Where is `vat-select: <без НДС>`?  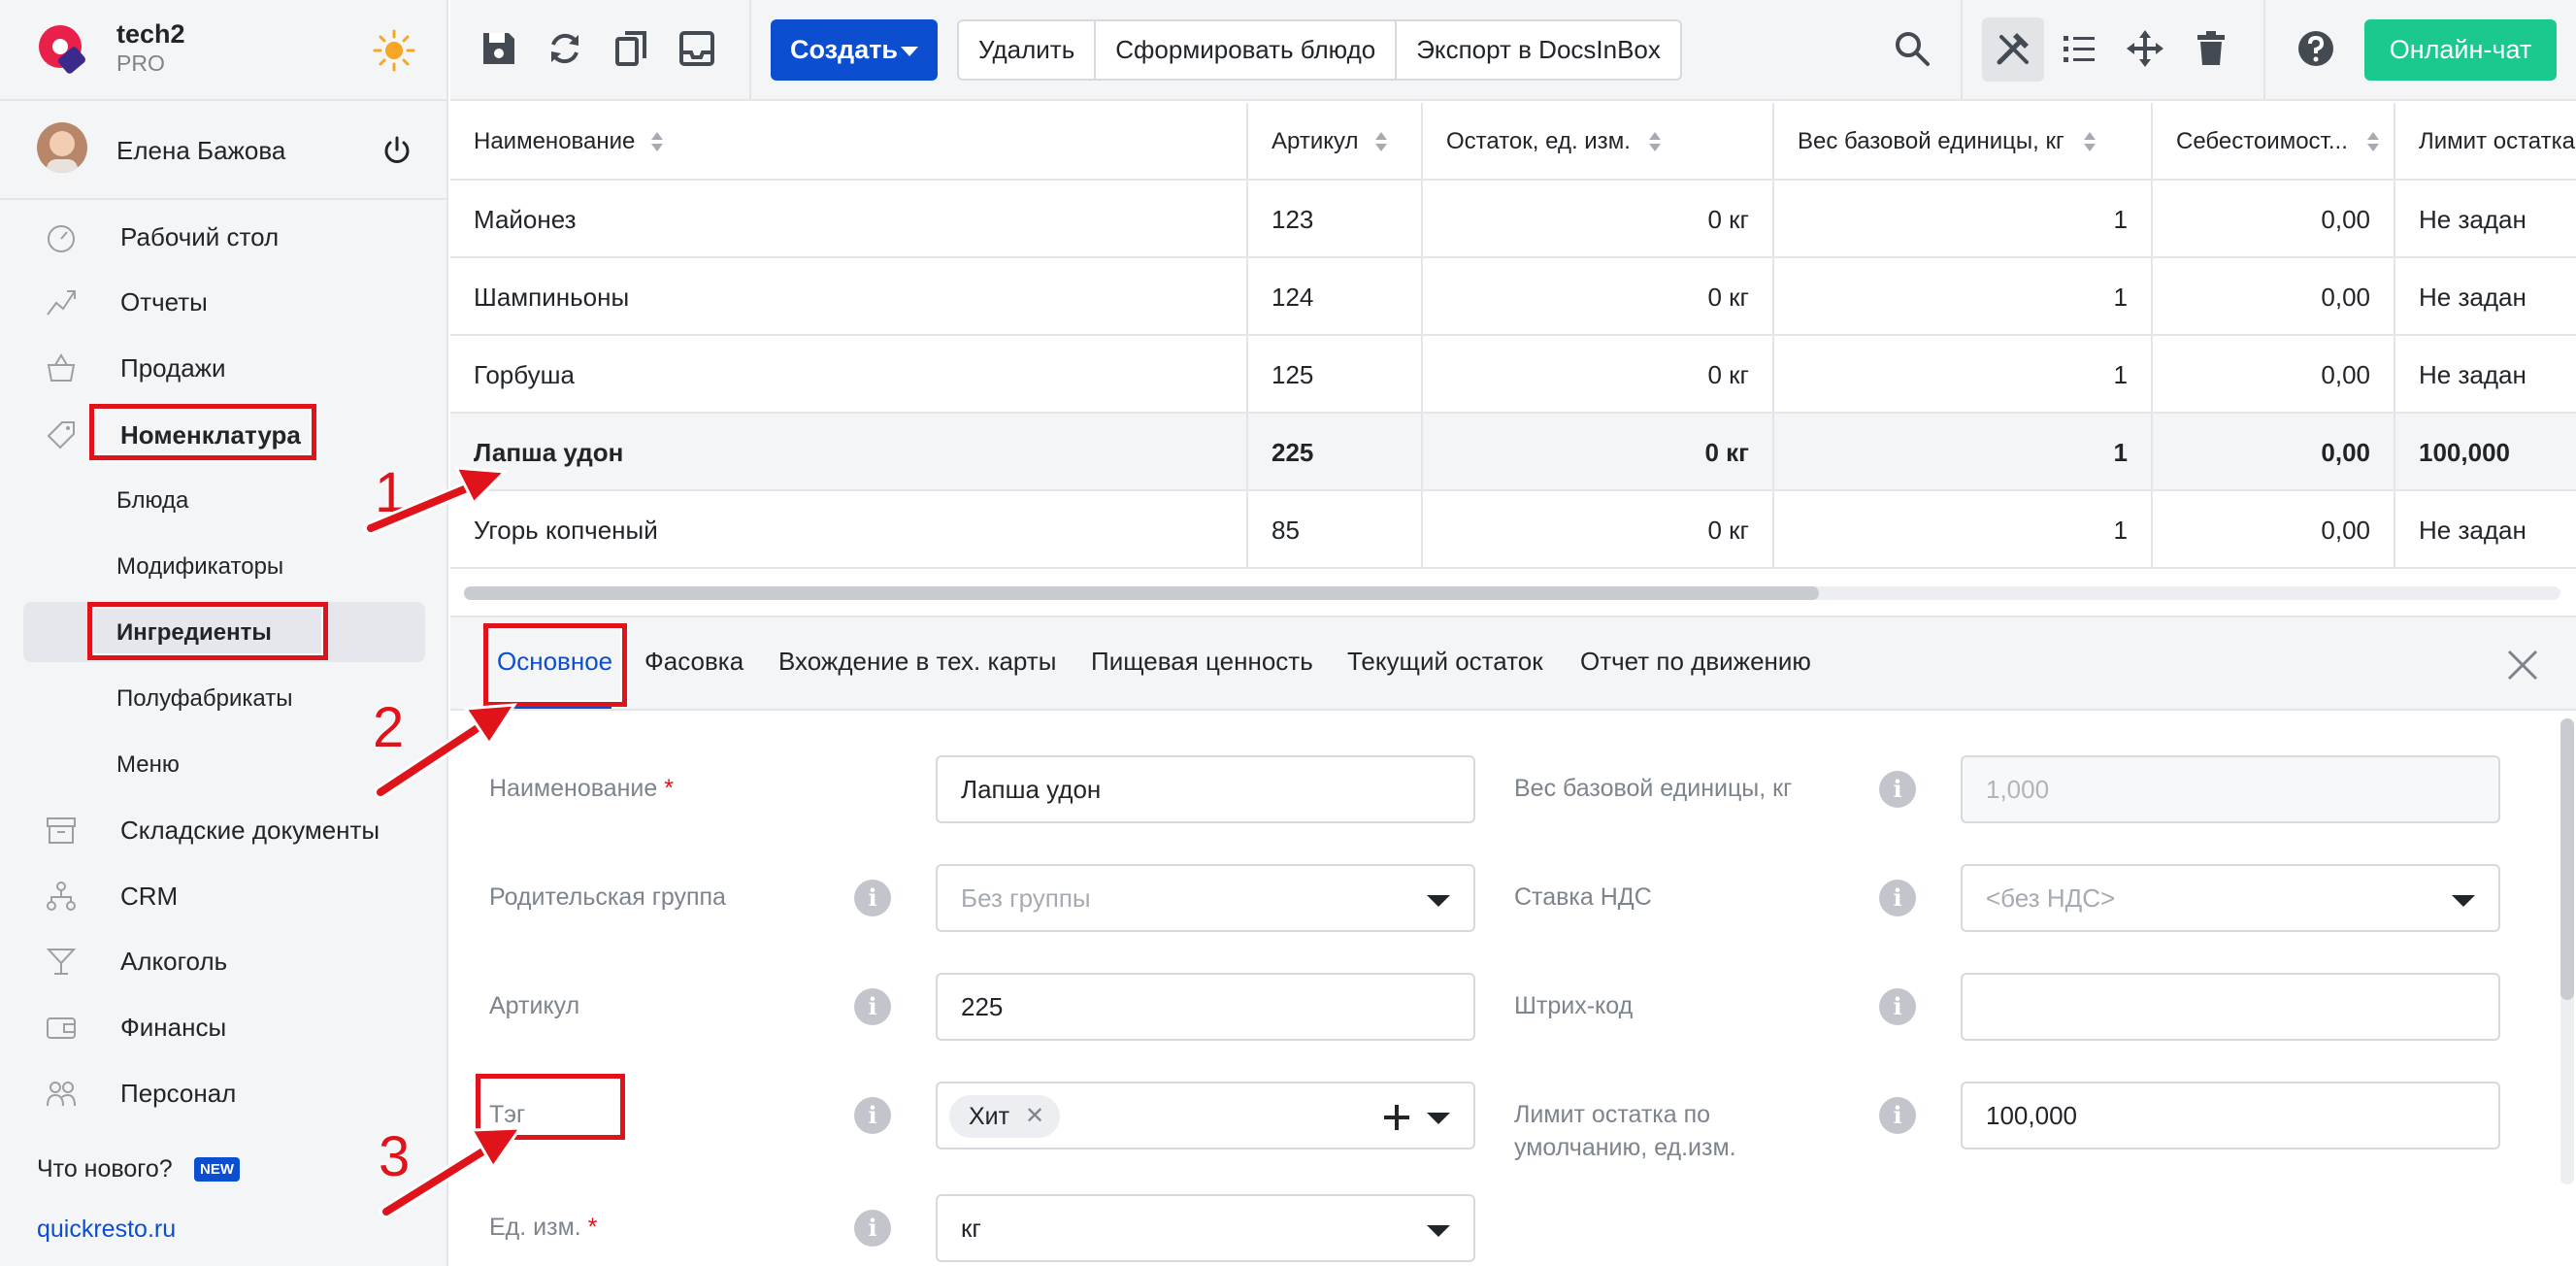 vat-select: <без НДС> is located at coordinates (2230, 898).